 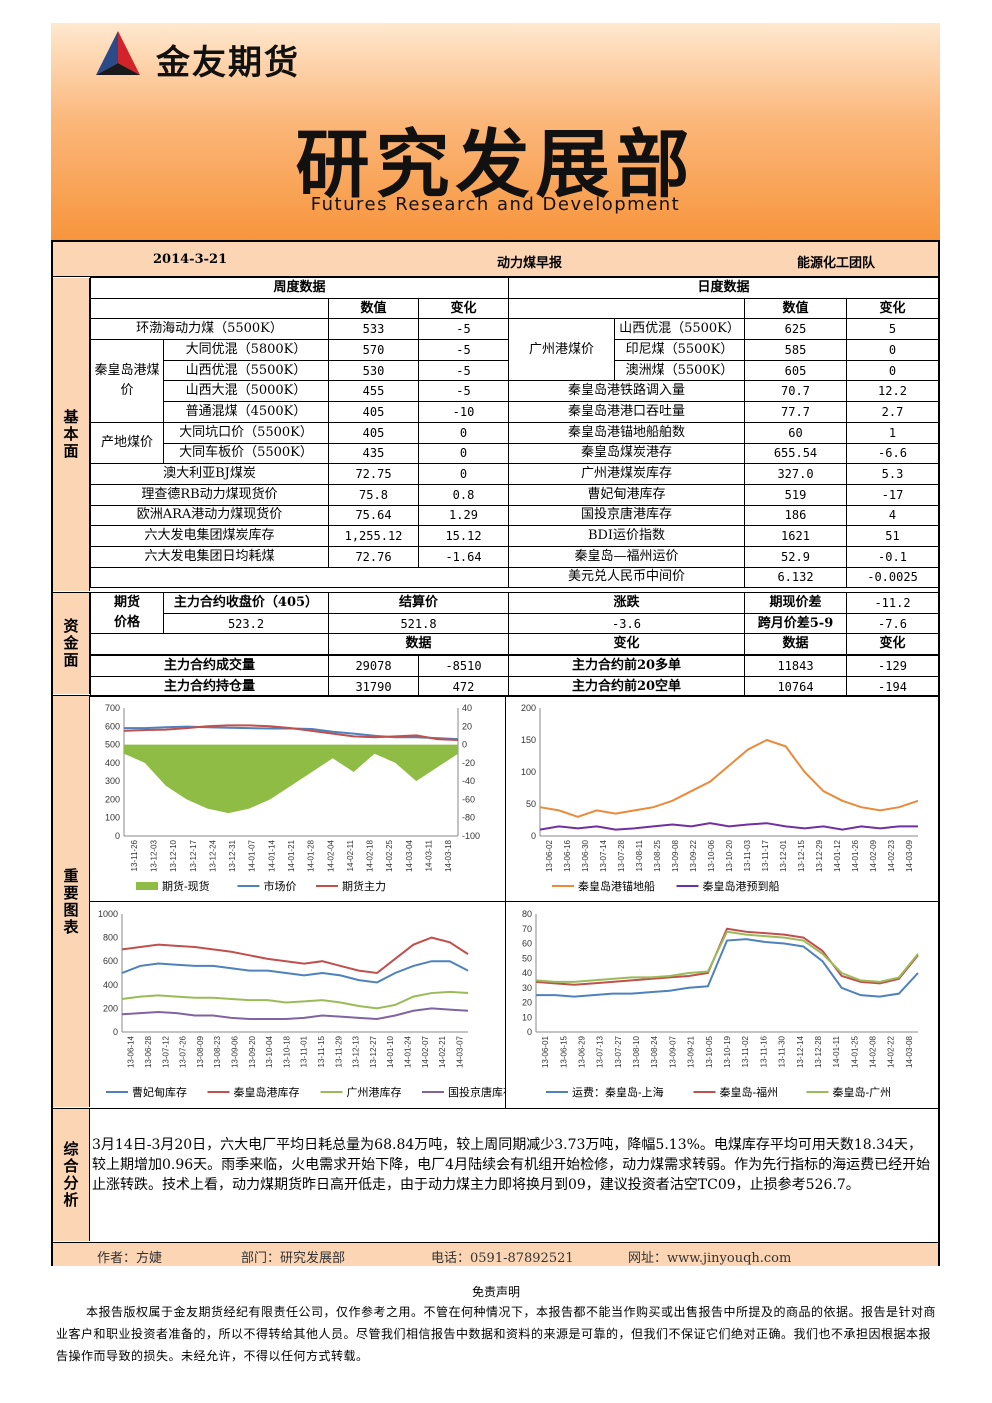 I want to click on x-tick-label: 13-09-06, so click(x=234, y=1051).